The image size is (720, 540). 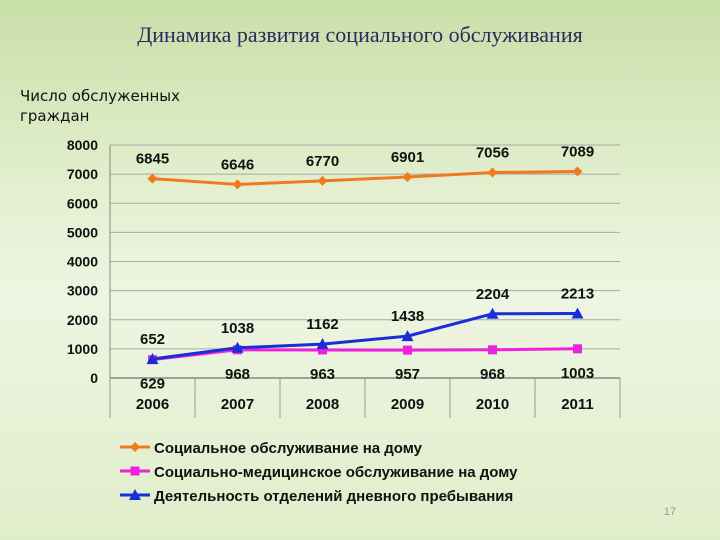 I want to click on data-label: 6646, so click(x=237, y=164).